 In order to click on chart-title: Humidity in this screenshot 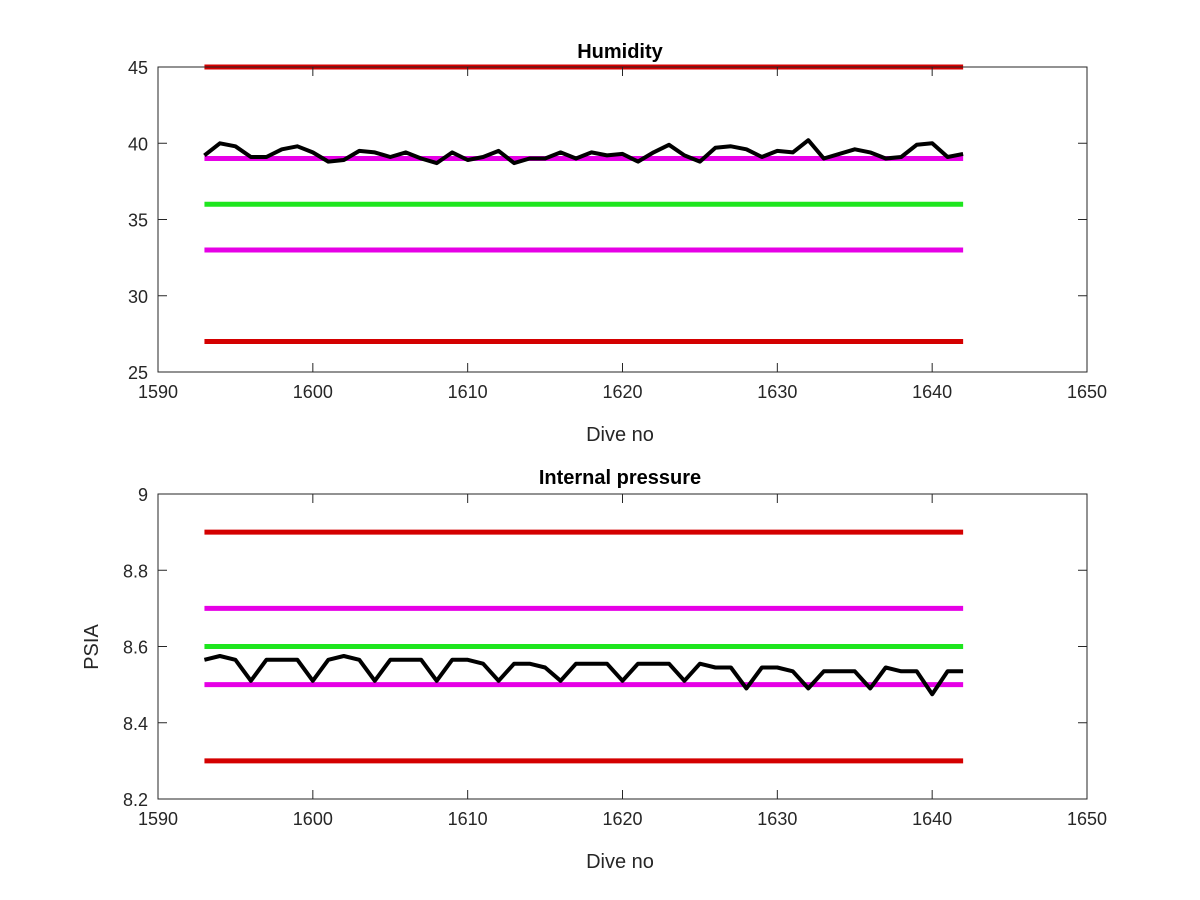, I will do `click(620, 52)`.